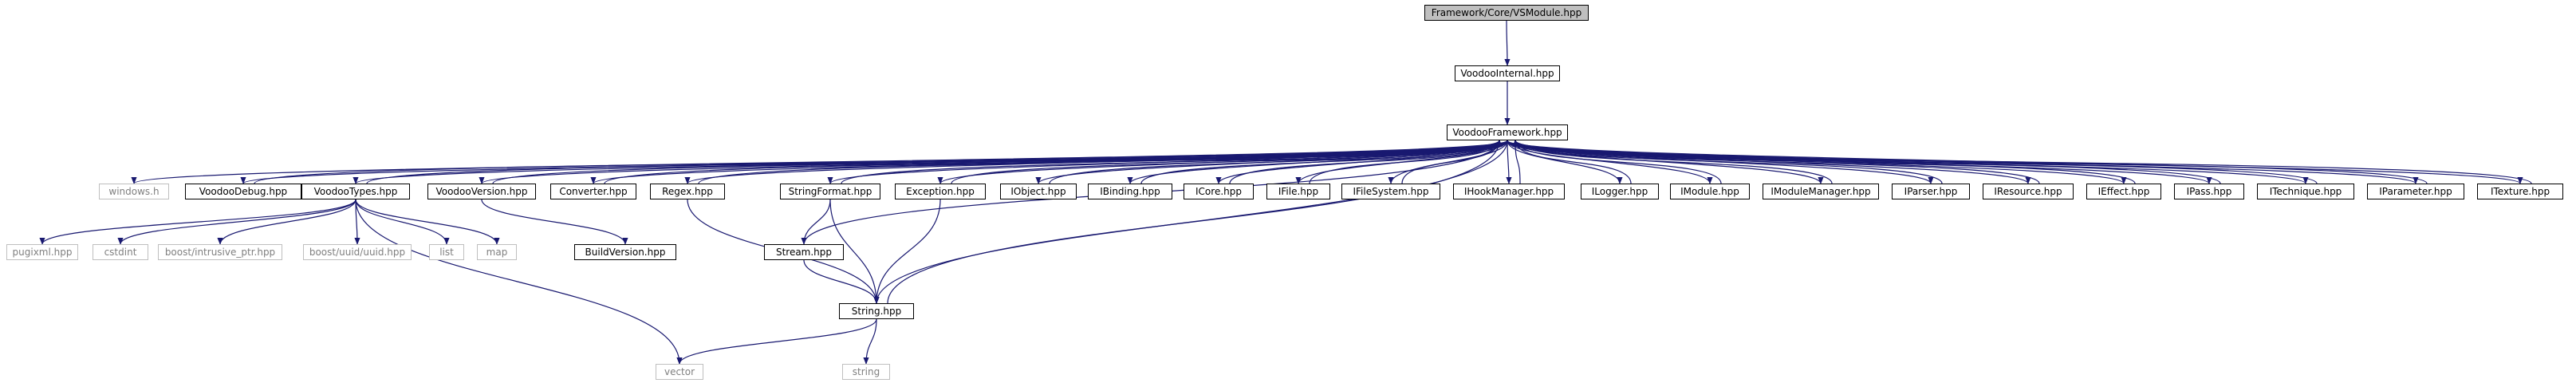 The height and width of the screenshot is (387, 2576). I want to click on node-voodoointernal: VoodooInternal.hpp, so click(1507, 73).